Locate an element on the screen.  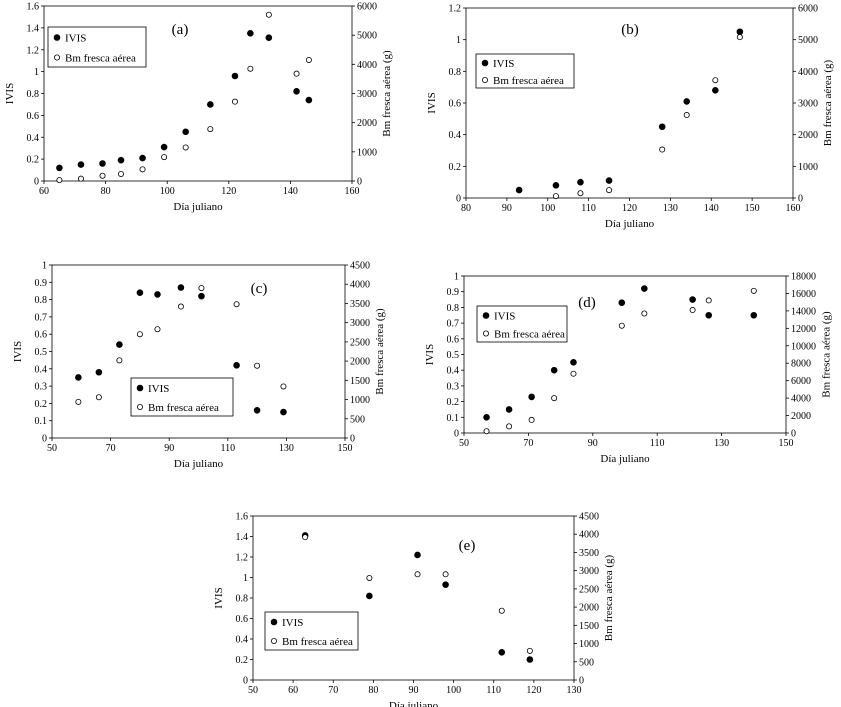
y2-tick-label: 0 is located at coordinates (352, 439).